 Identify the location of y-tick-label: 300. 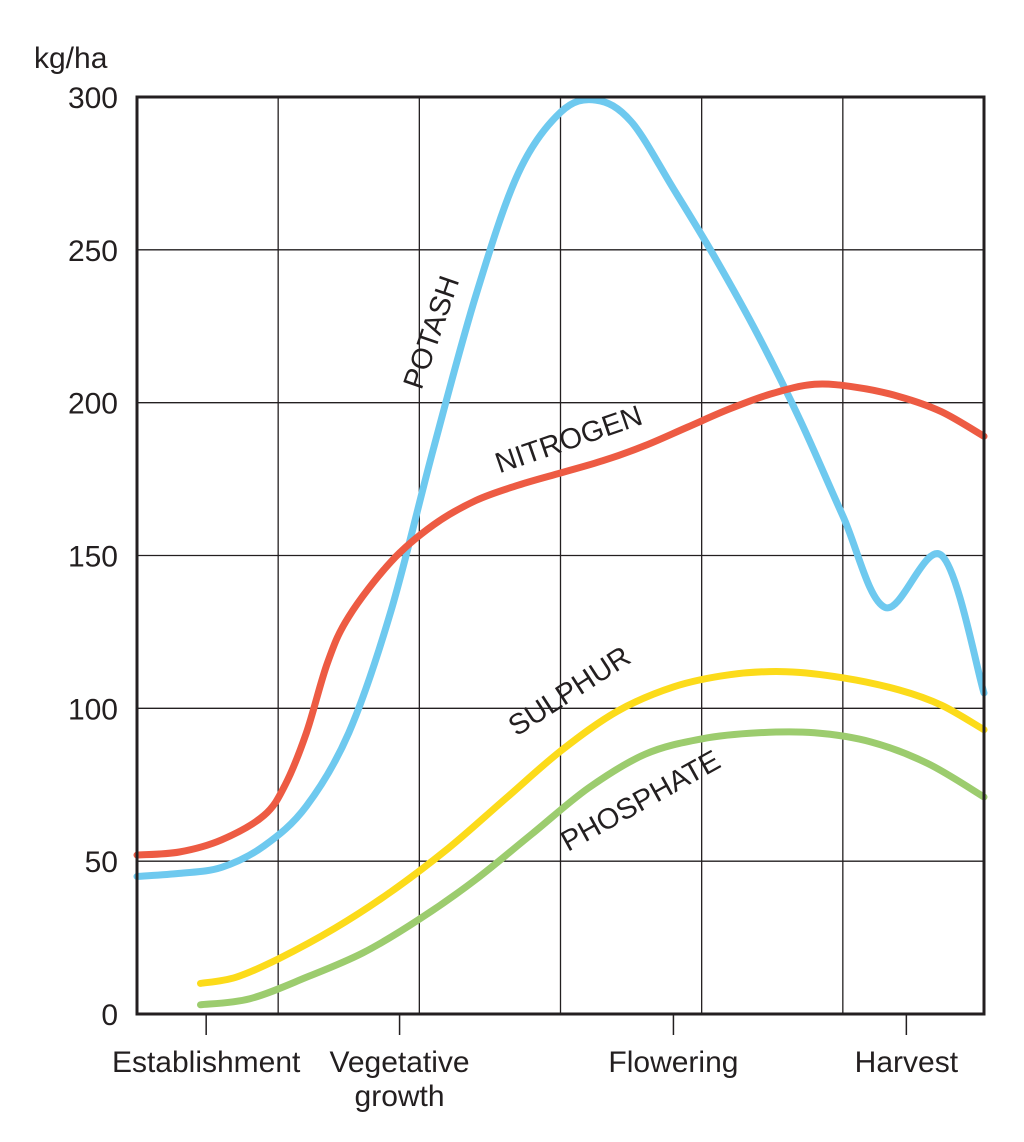
(93, 98).